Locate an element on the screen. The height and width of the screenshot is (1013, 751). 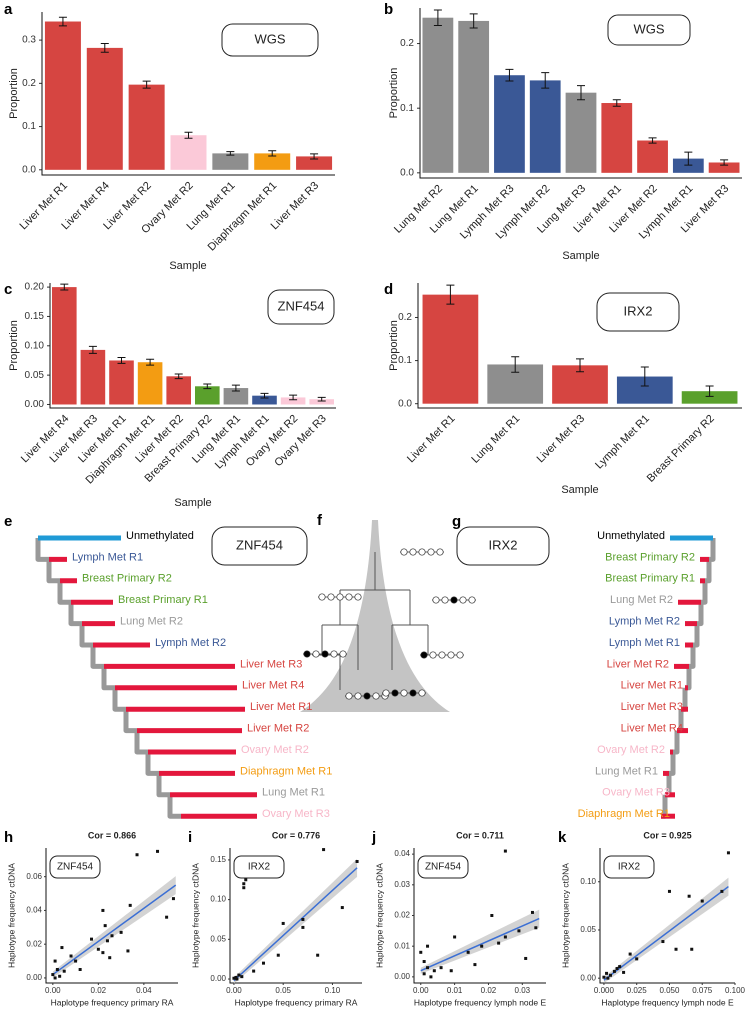
leaf-label: Ovary Met R2 is located at coordinates (631, 750).